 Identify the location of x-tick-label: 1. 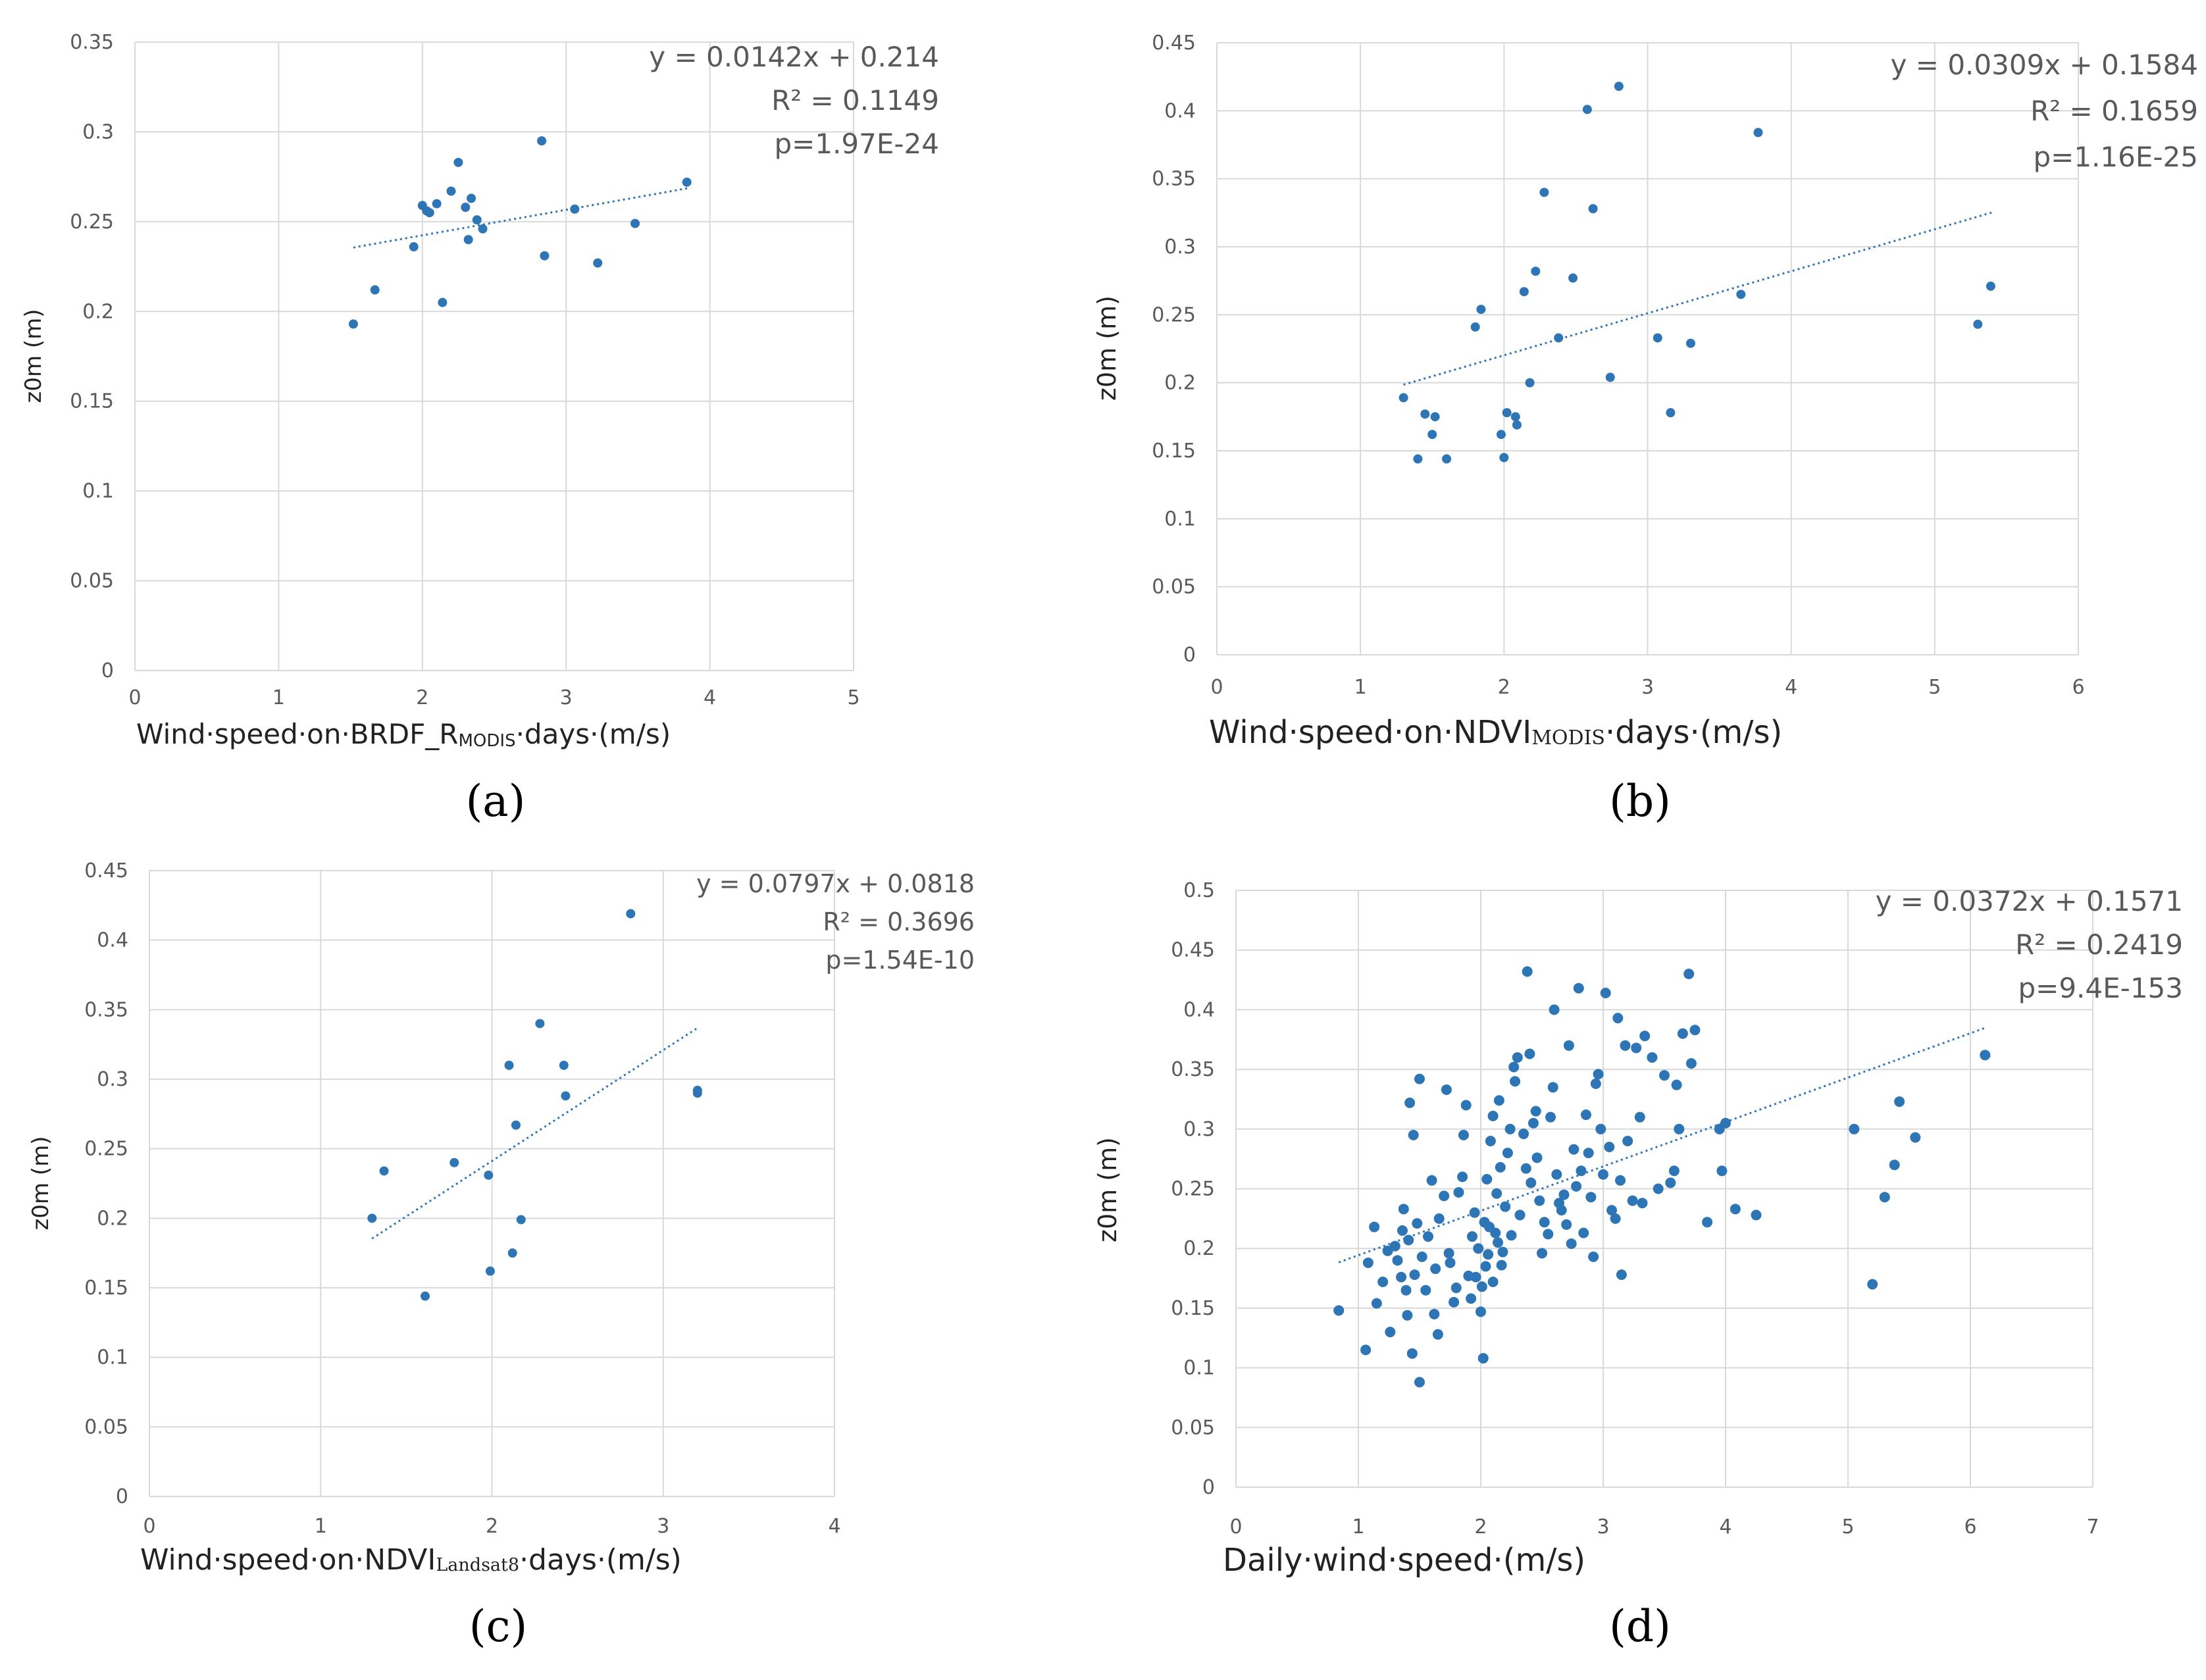
(278, 697).